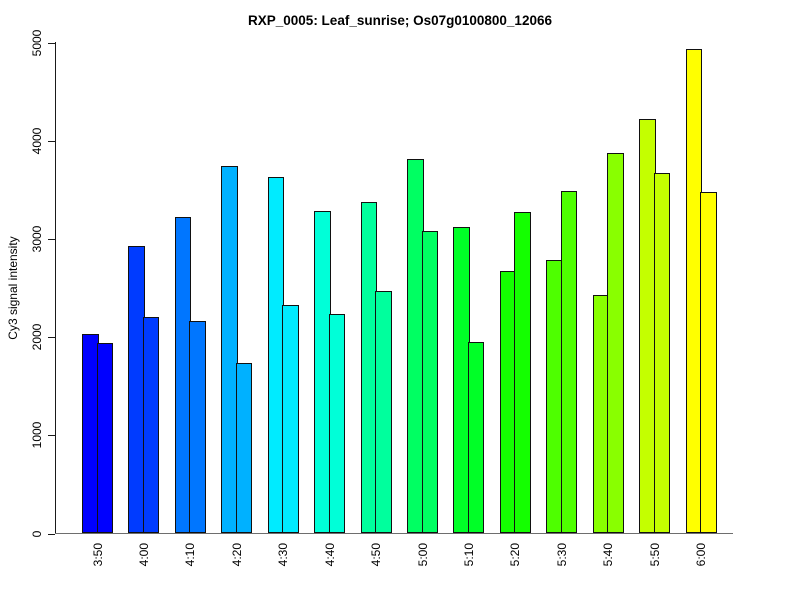  Describe the element at coordinates (151, 425) in the screenshot. I see `bar-4:00-bar-2` at that location.